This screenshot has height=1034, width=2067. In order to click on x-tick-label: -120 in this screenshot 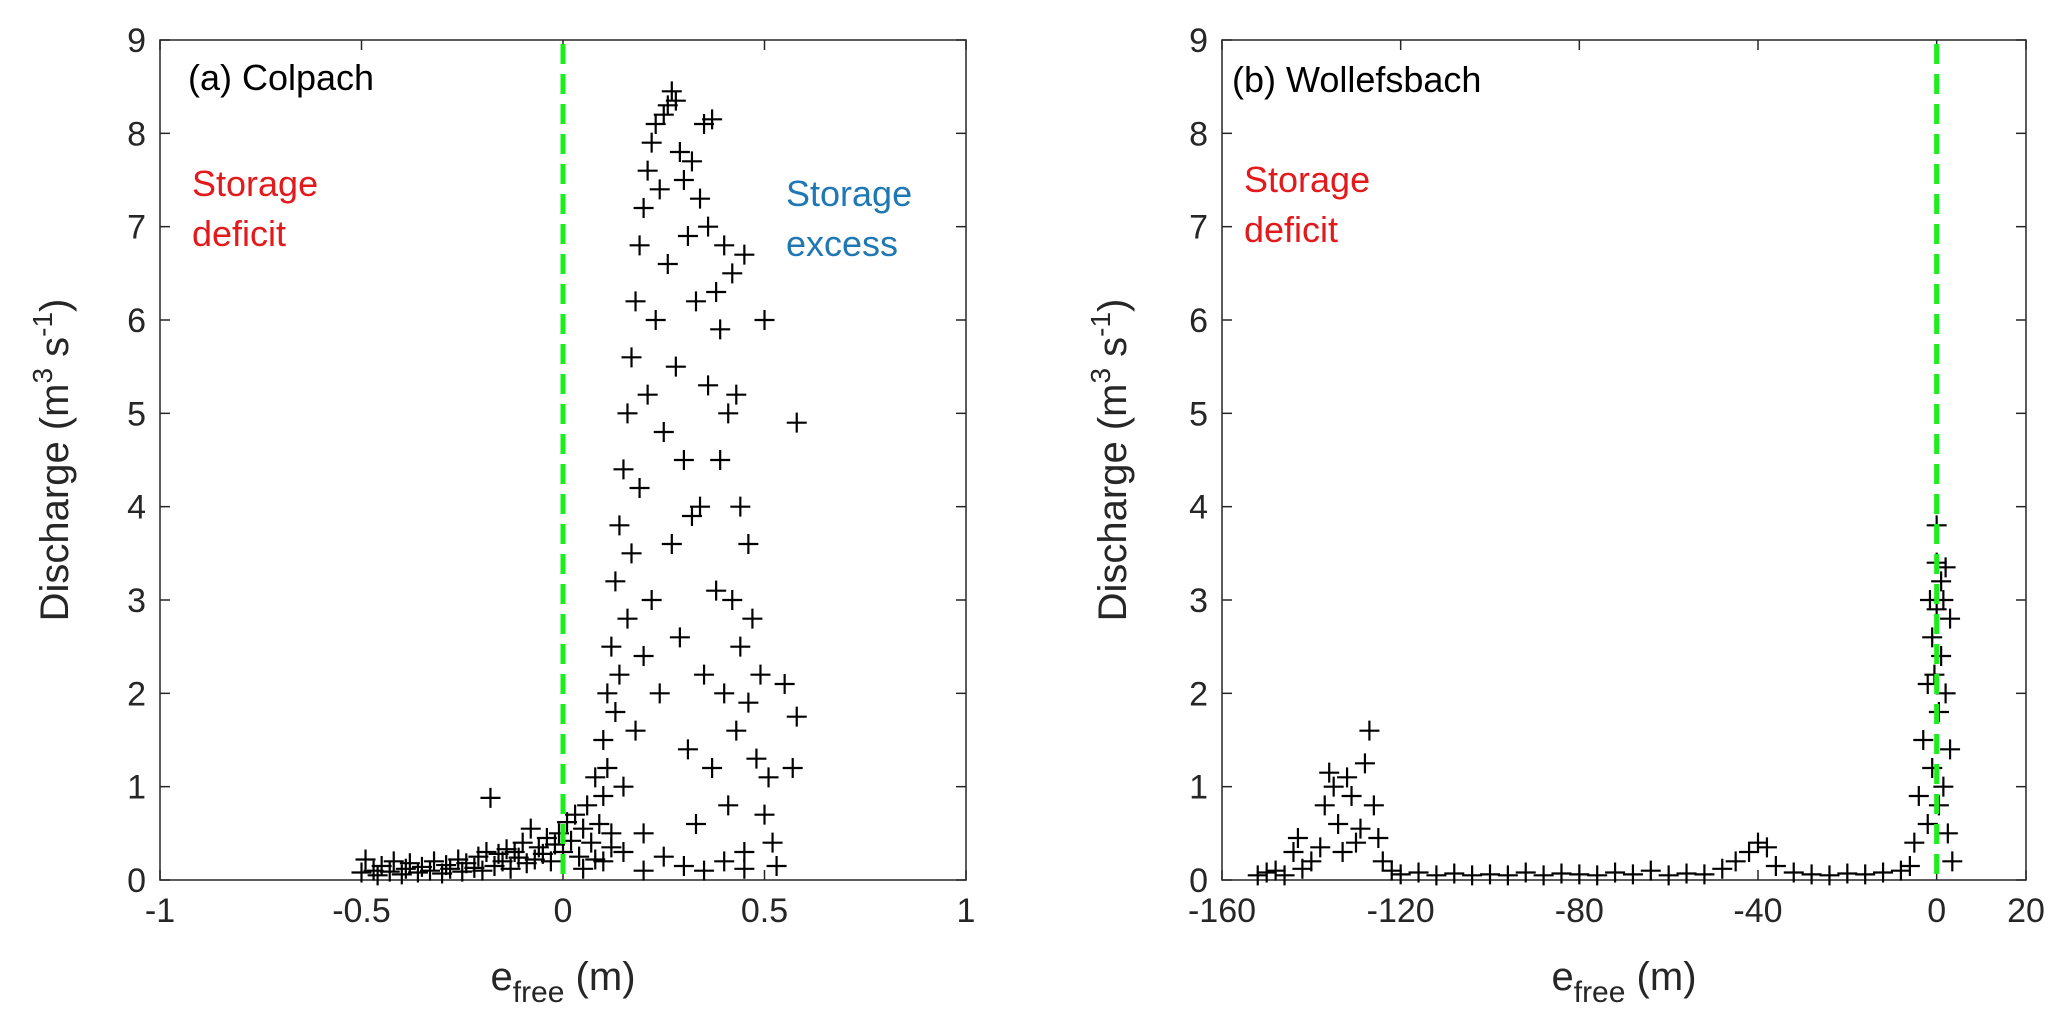, I will do `click(1401, 911)`.